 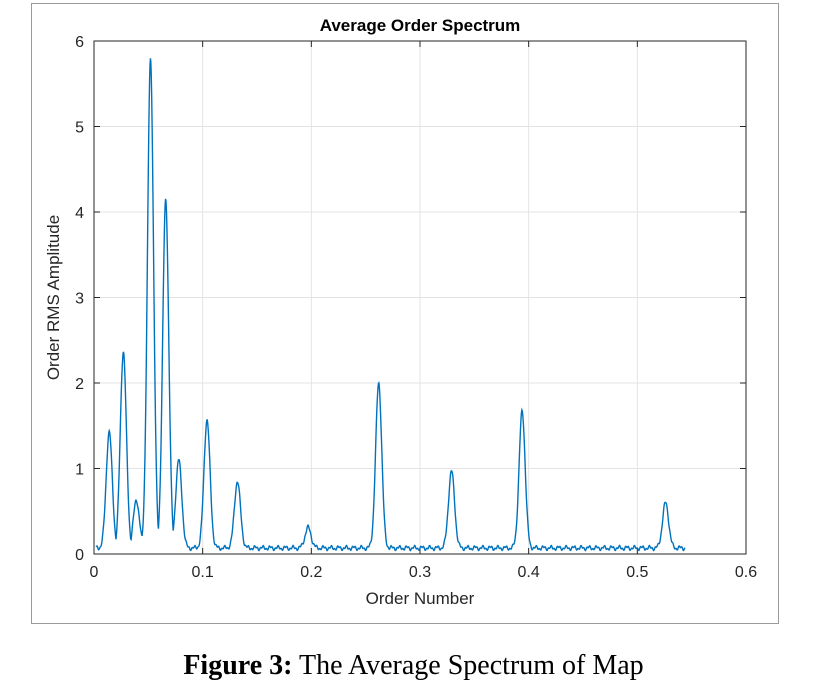 I want to click on y-axis-label: Order RMS Amplitude, so click(x=53, y=297).